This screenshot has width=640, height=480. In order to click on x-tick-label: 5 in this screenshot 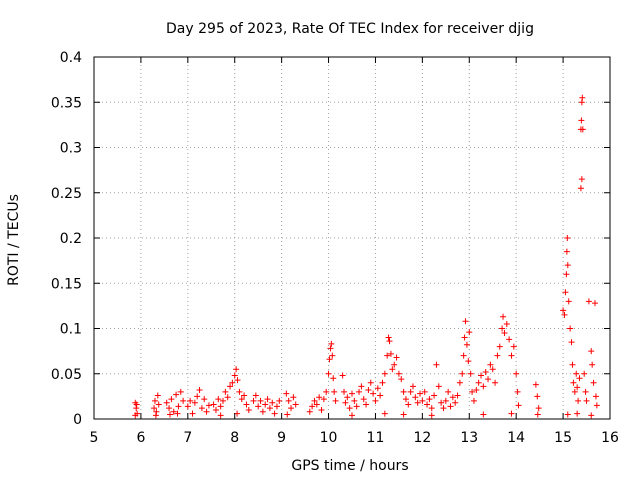, I will do `click(94, 438)`.